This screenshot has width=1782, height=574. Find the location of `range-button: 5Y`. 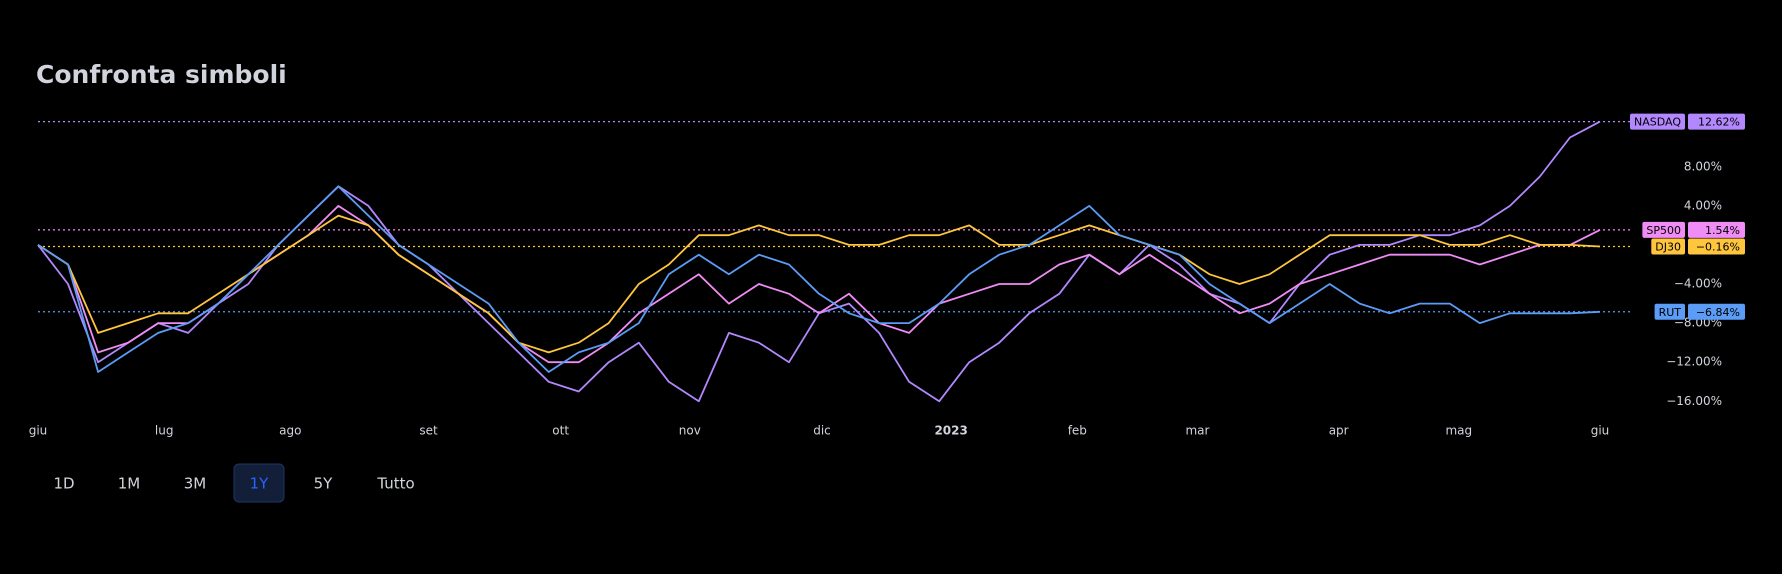

range-button: 5Y is located at coordinates (324, 484).